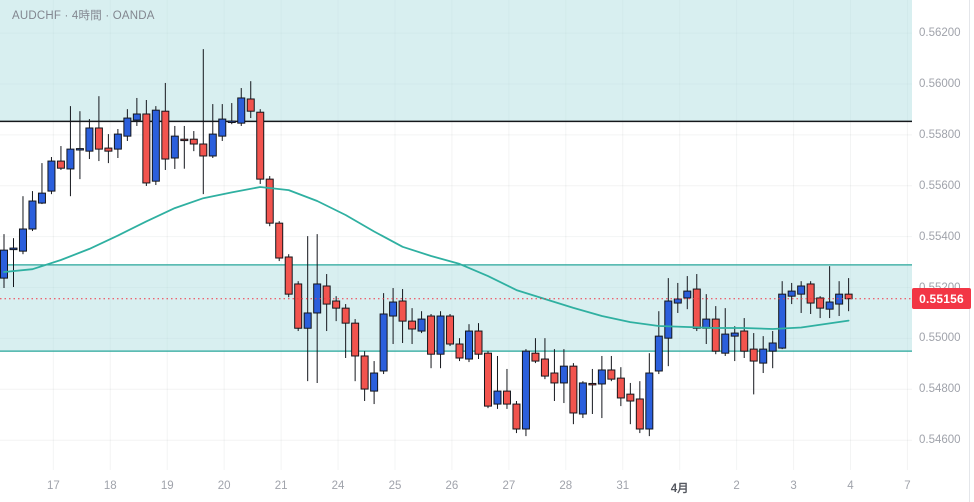  Describe the element at coordinates (736, 486) in the screenshot. I see `time-axis-label: 2` at that location.